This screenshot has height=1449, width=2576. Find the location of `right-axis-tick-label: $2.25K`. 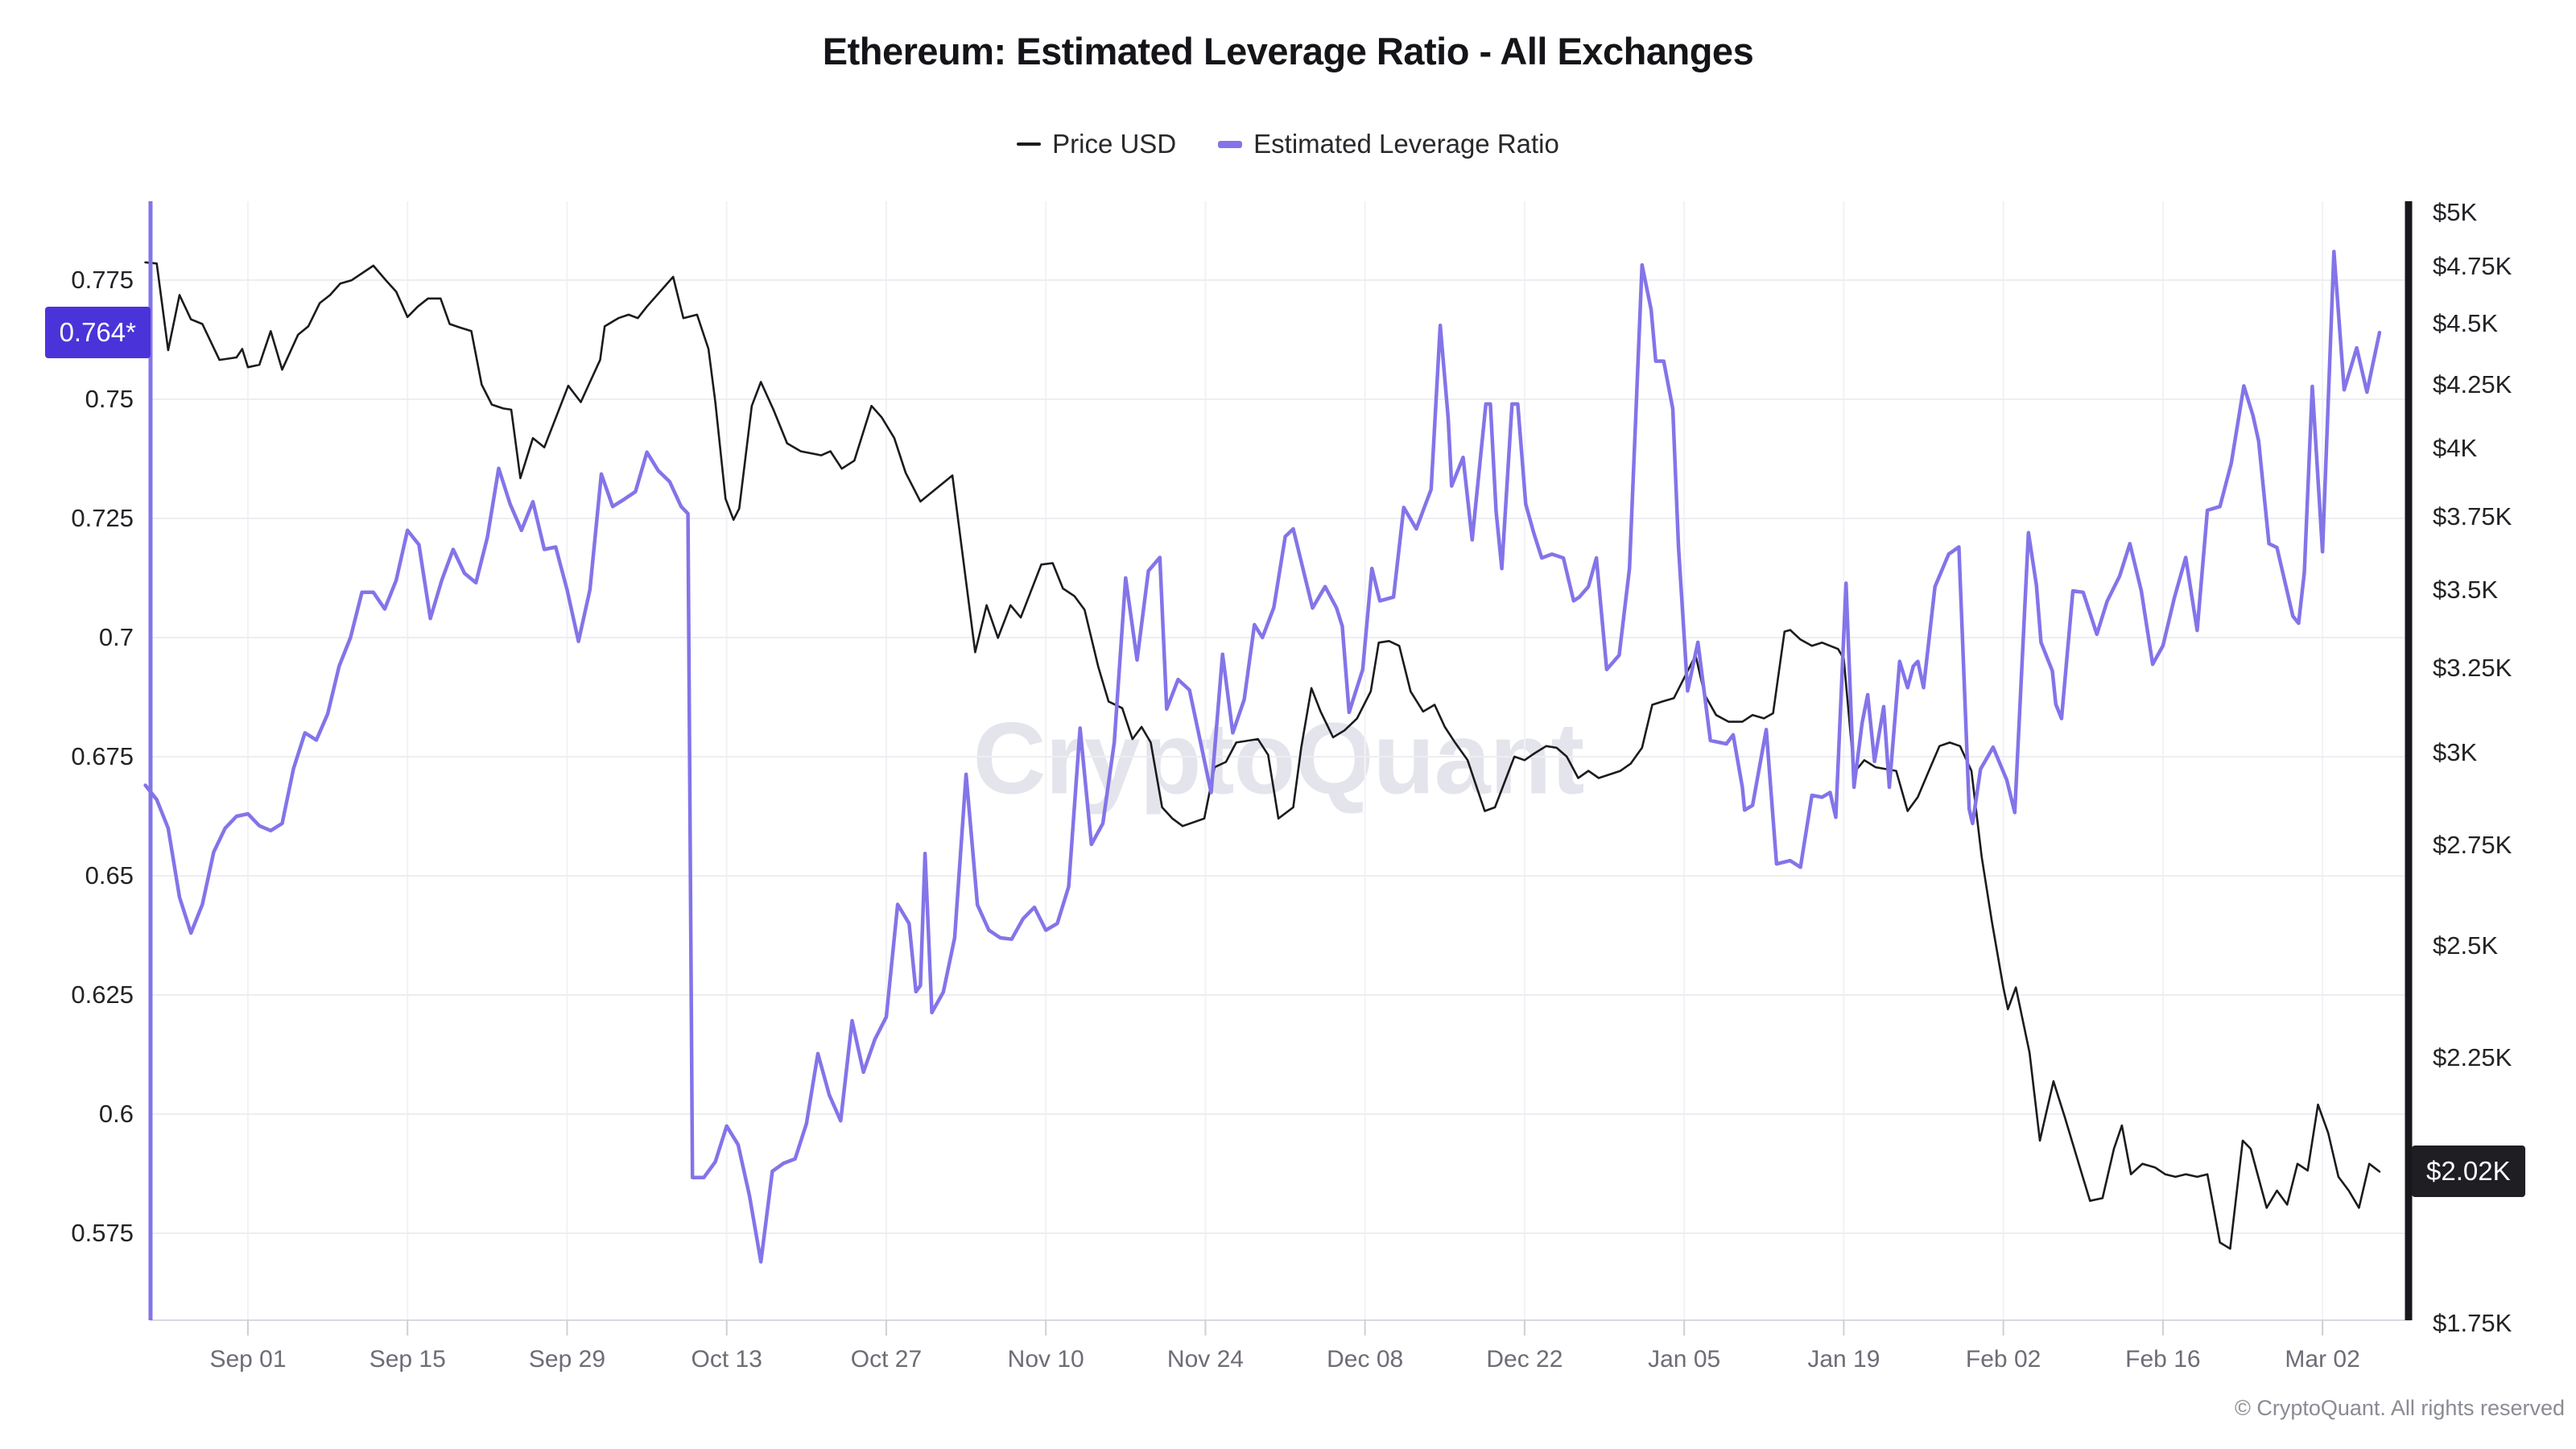

right-axis-tick-label: $2.25K is located at coordinates (2472, 1056).